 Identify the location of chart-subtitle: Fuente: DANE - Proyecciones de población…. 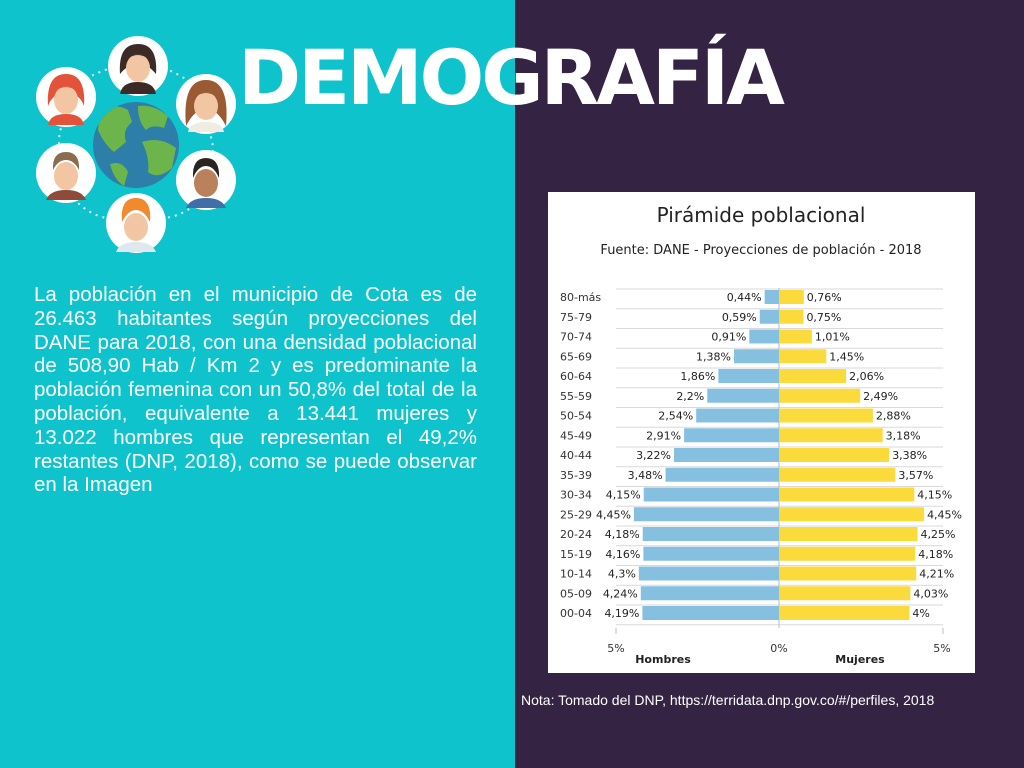
(760, 250).